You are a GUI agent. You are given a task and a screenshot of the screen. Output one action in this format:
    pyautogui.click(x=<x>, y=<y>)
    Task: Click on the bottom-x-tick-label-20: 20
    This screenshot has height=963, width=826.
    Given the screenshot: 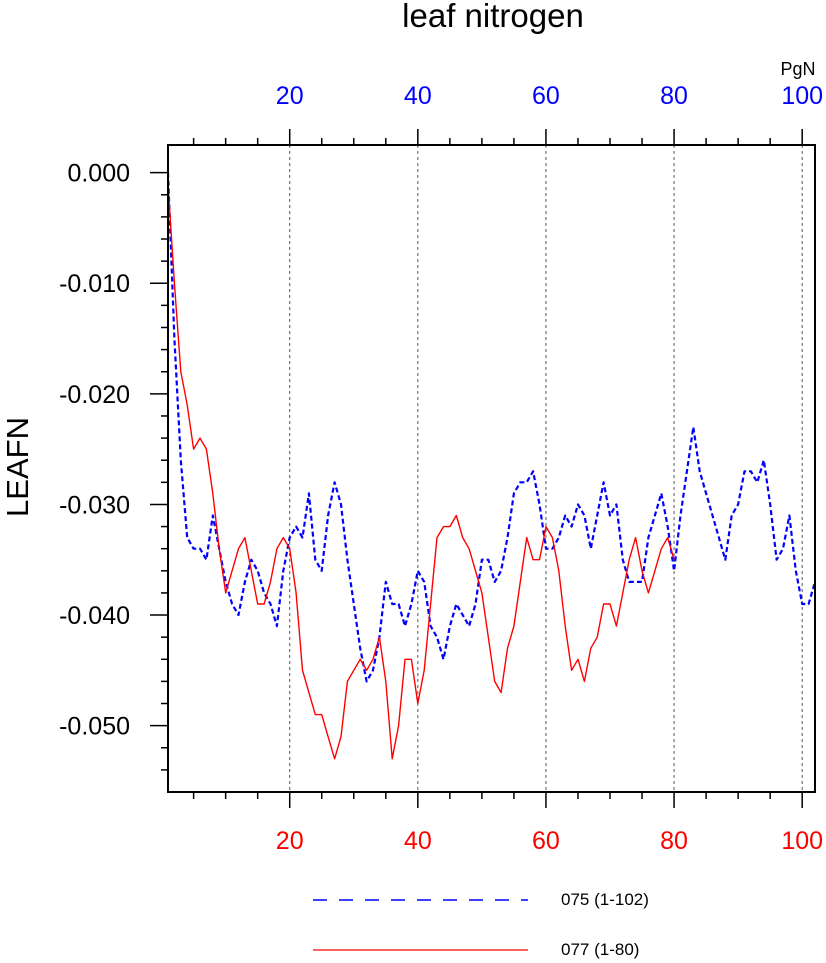 What is the action you would take?
    pyautogui.click(x=290, y=841)
    